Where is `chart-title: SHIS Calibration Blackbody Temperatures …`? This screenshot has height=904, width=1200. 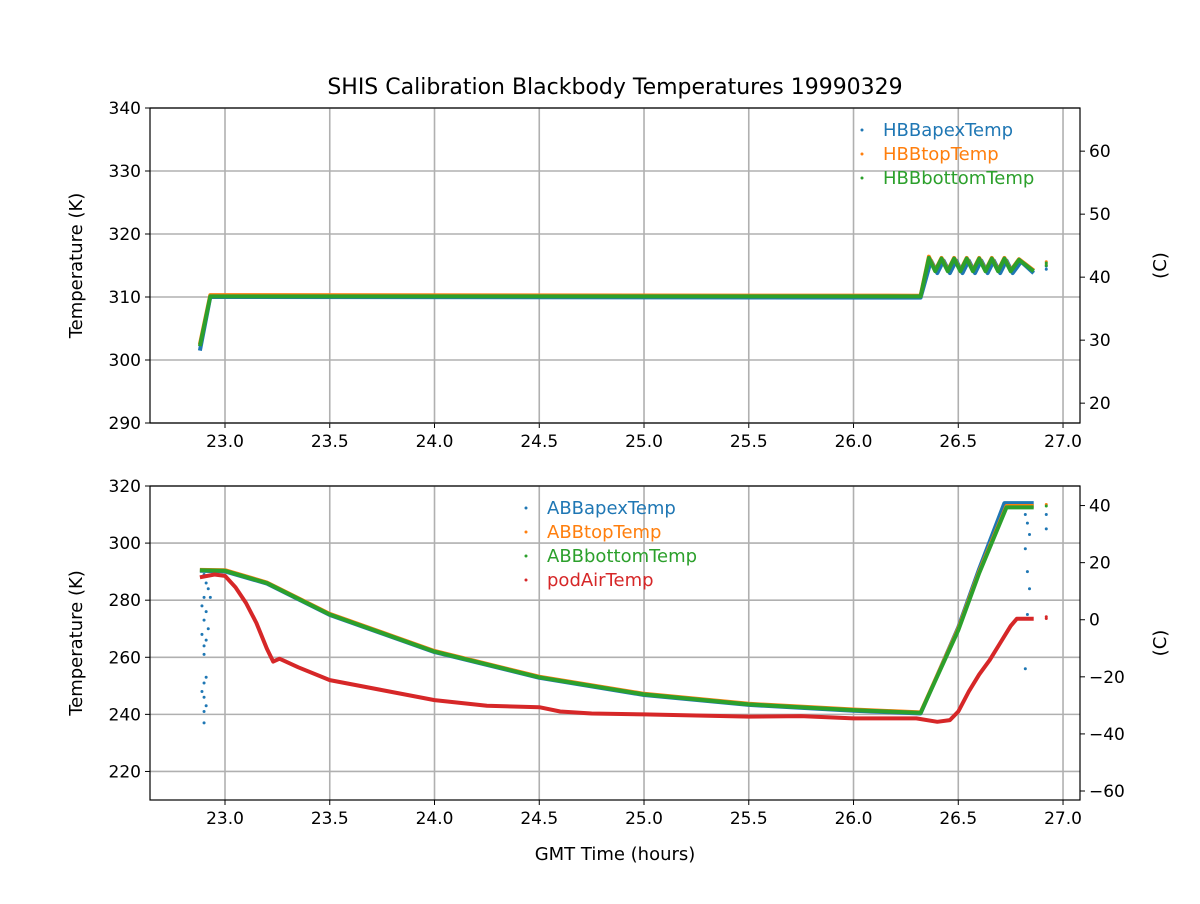
chart-title: SHIS Calibration Blackbody Temperatures … is located at coordinates (614, 87).